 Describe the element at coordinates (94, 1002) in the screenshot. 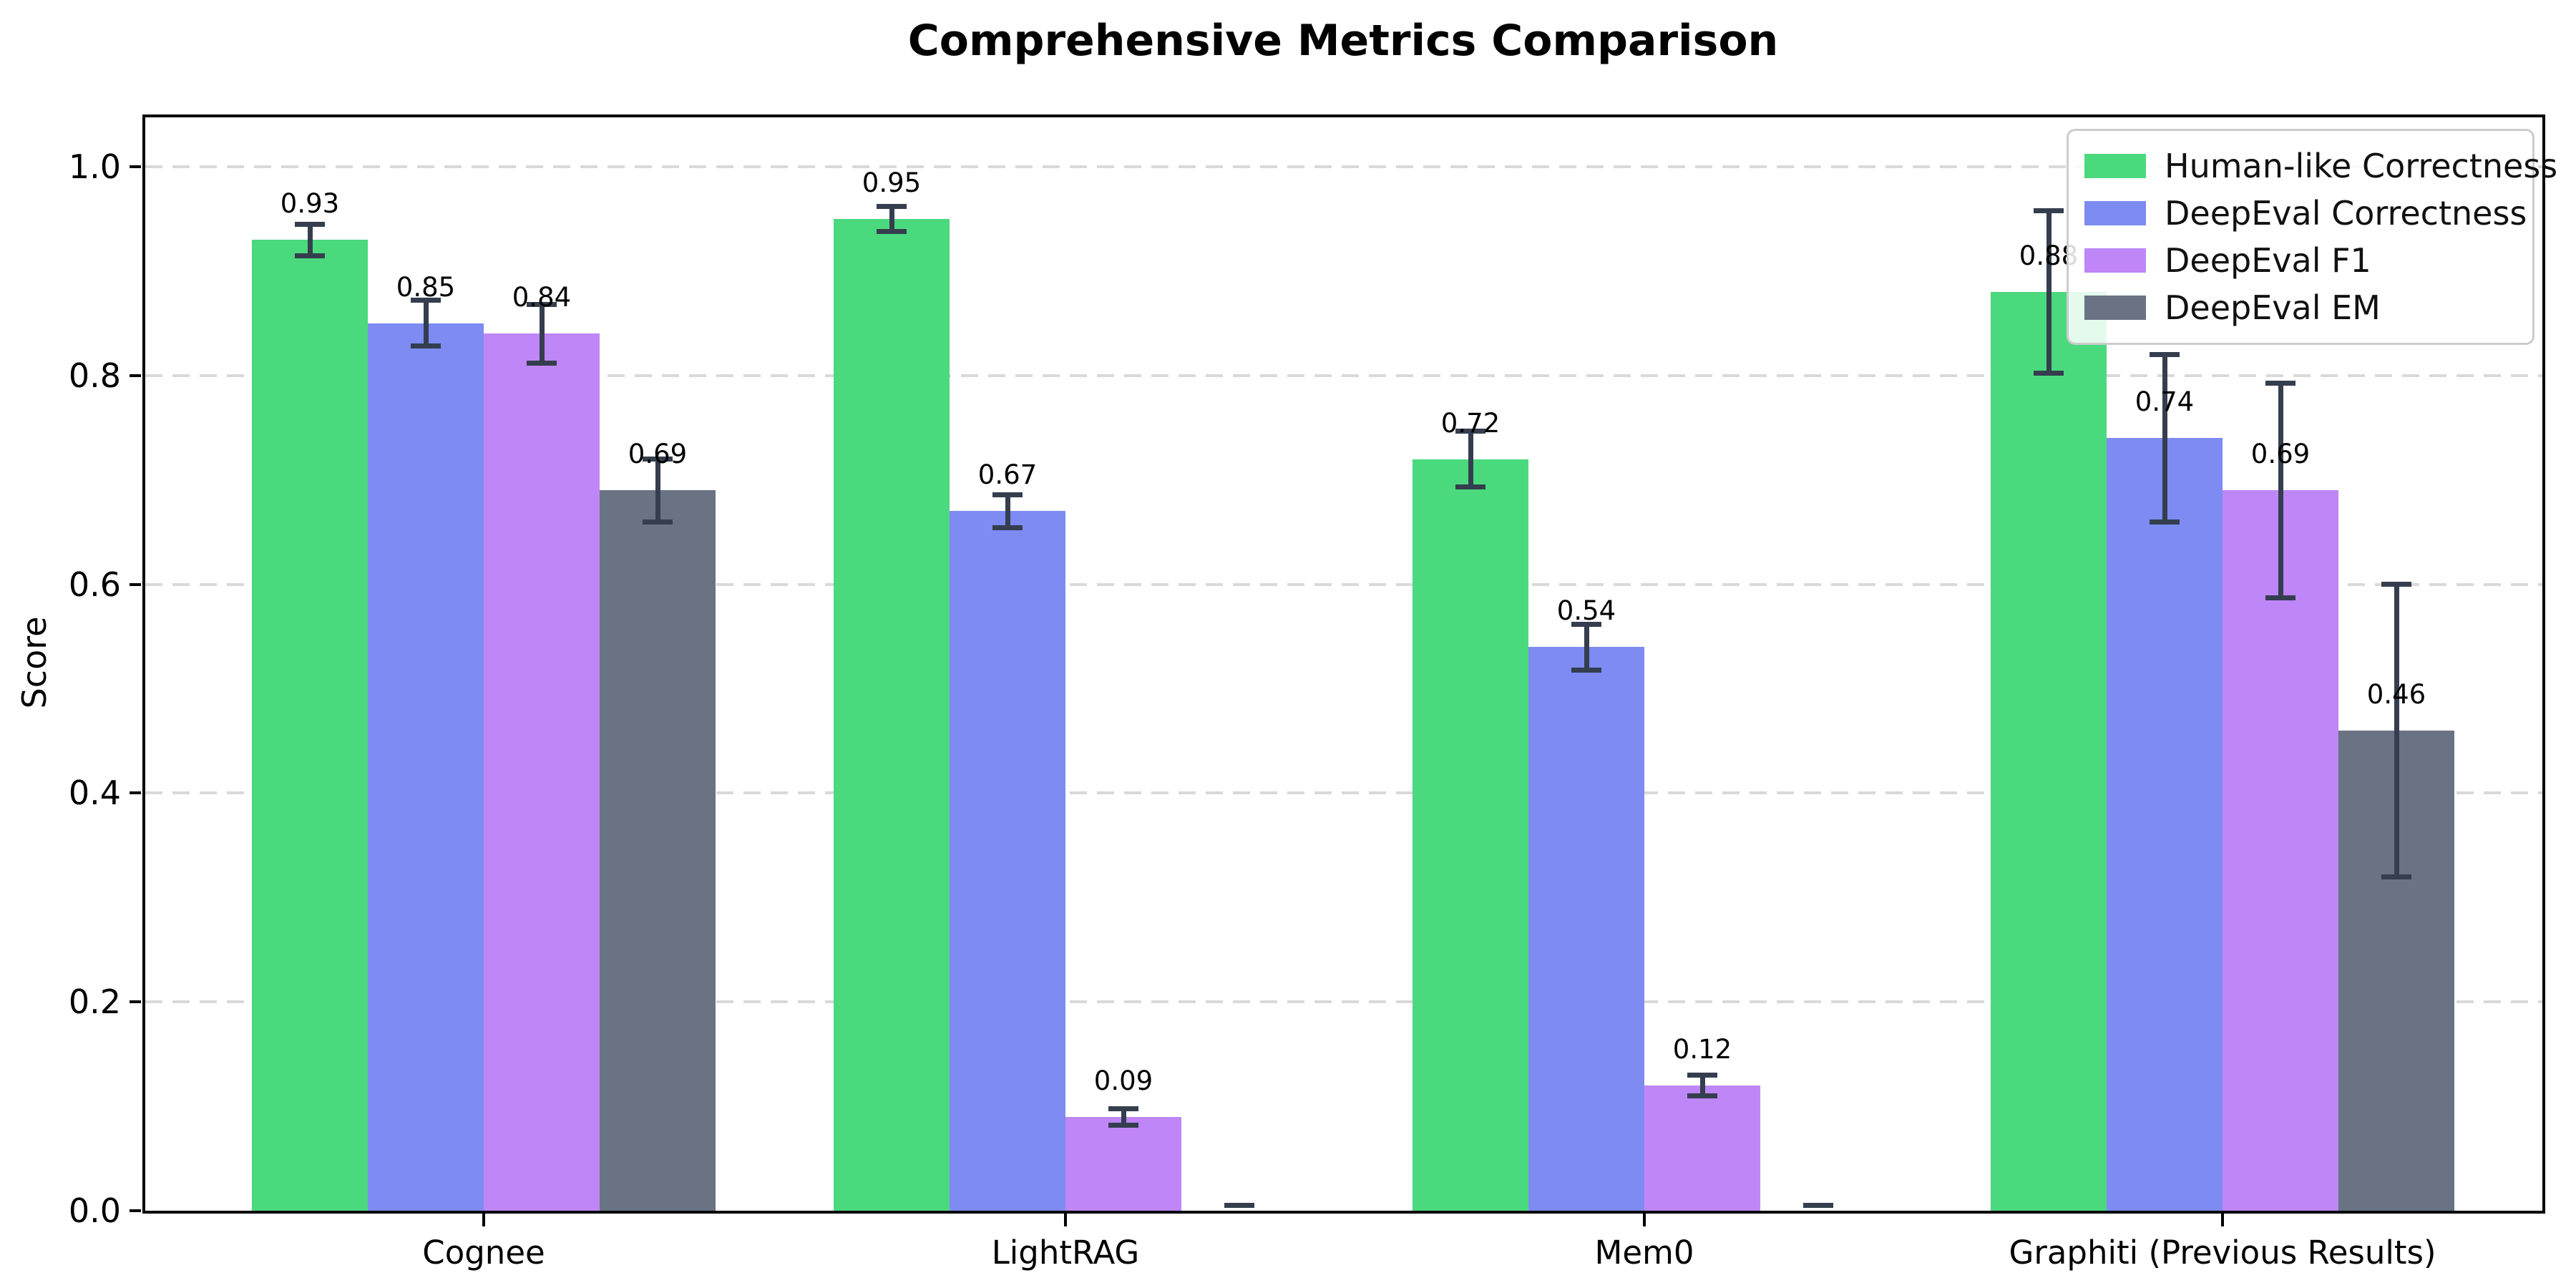

I see `y-tick-label: 0.2` at that location.